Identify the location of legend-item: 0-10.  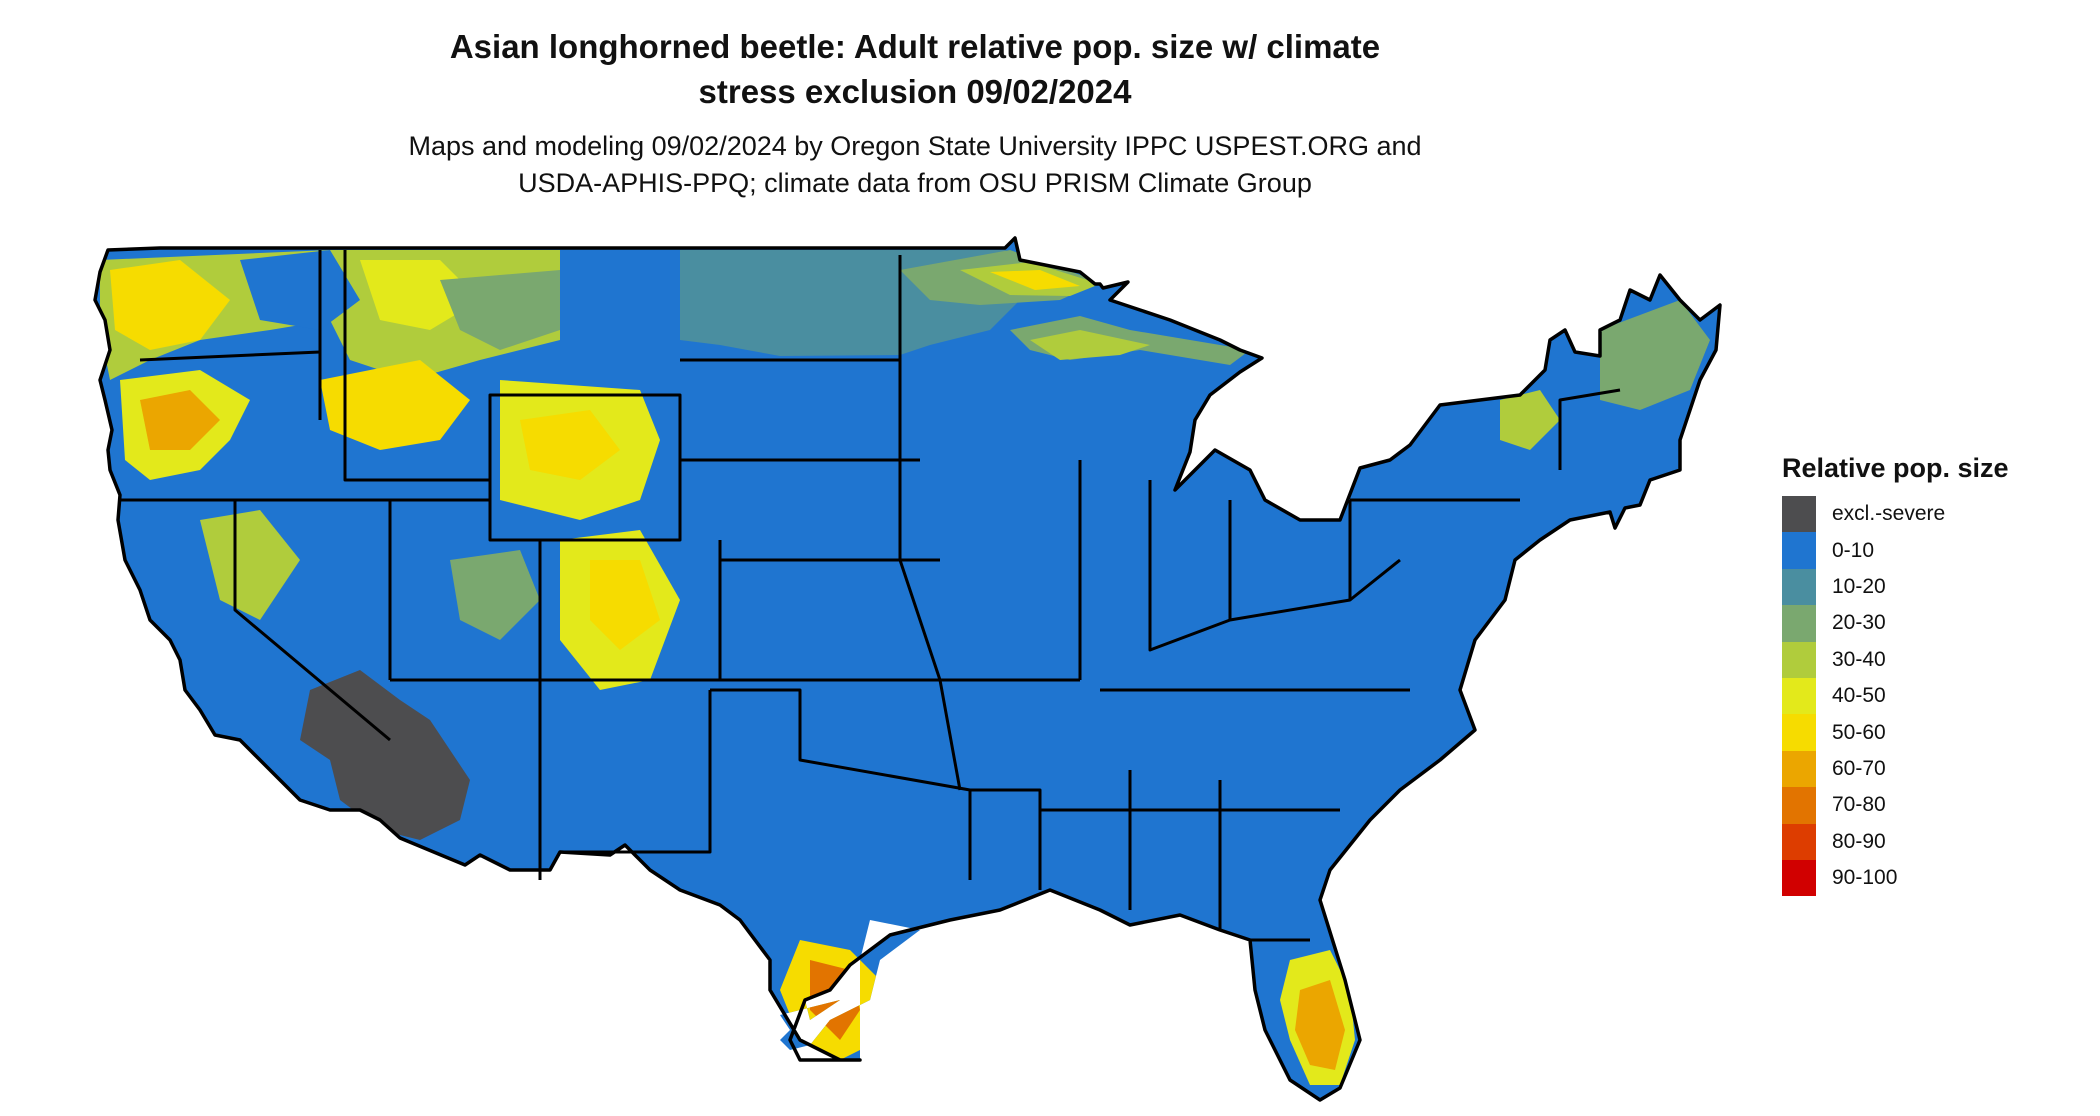
(1895, 550).